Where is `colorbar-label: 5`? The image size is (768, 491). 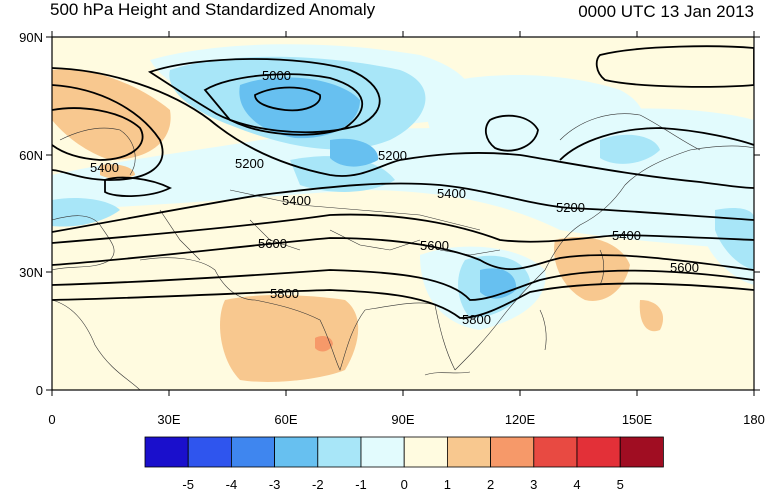
colorbar-label: 5 is located at coordinates (620, 484).